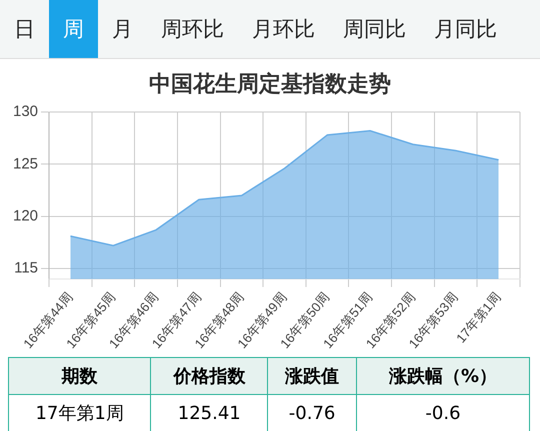 This screenshot has width=540, height=431. I want to click on y-tick-label: 115, so click(26, 268).